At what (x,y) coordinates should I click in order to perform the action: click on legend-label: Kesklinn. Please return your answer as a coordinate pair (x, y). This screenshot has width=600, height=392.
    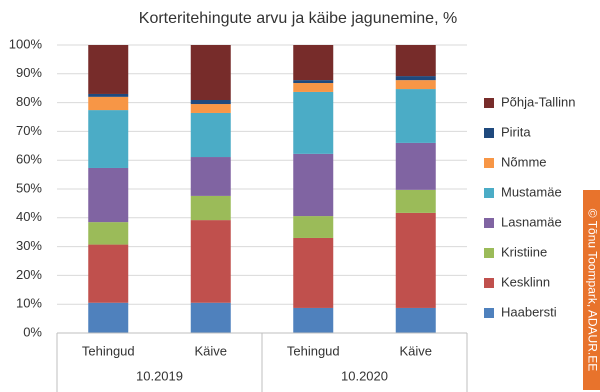
    Looking at the image, I should click on (525, 281).